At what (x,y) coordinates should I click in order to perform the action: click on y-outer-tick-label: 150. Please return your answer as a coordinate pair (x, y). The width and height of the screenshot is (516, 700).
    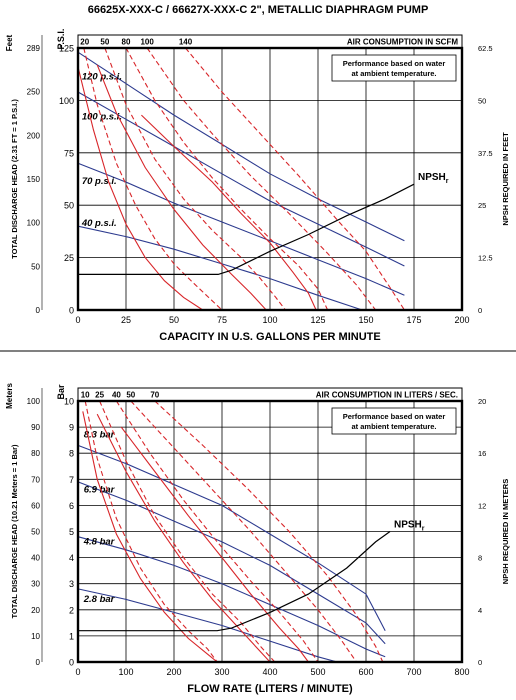
    Looking at the image, I should click on (34, 179).